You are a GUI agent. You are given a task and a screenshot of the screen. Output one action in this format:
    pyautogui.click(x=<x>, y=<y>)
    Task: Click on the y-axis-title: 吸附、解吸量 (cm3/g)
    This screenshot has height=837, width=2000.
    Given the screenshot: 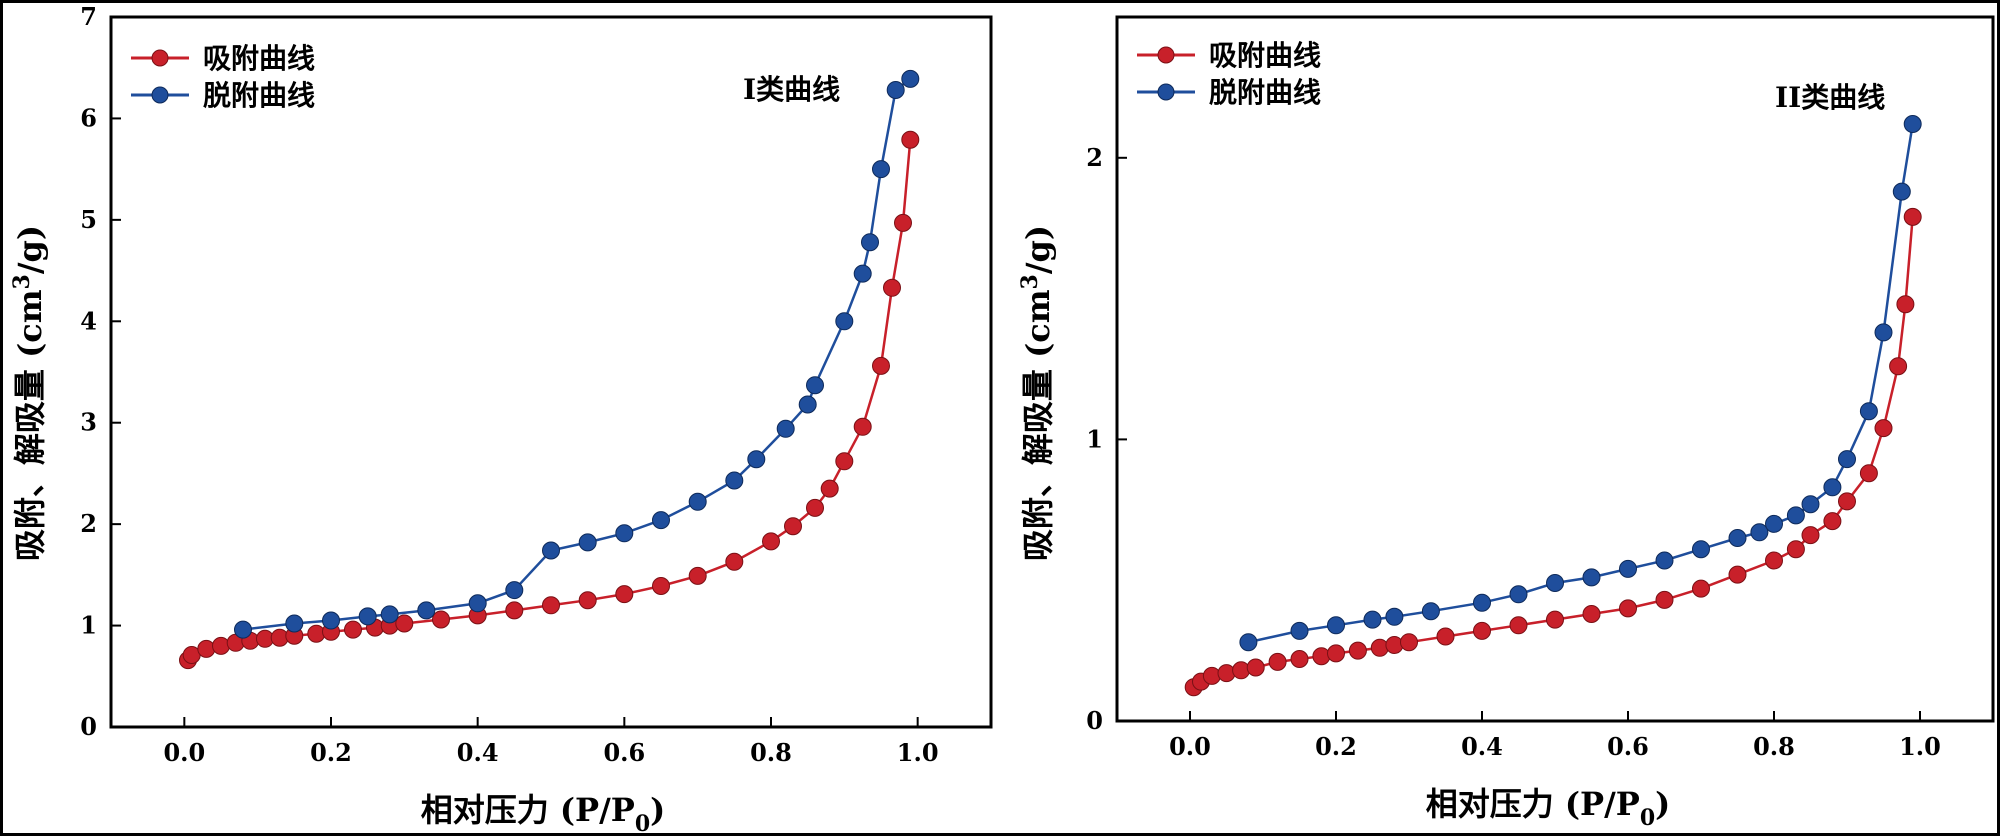 What is the action you would take?
    pyautogui.click(x=29, y=393)
    